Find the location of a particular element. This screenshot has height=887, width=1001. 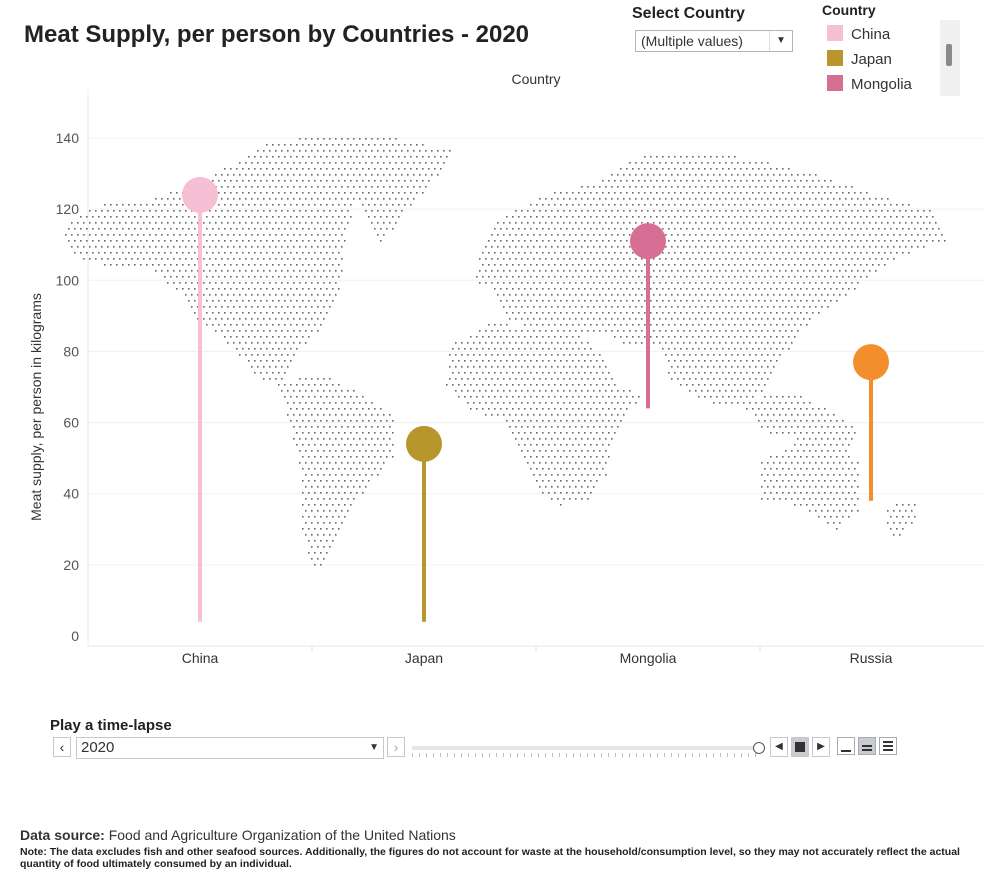

x-tick-label: Mongolia is located at coordinates (648, 658).